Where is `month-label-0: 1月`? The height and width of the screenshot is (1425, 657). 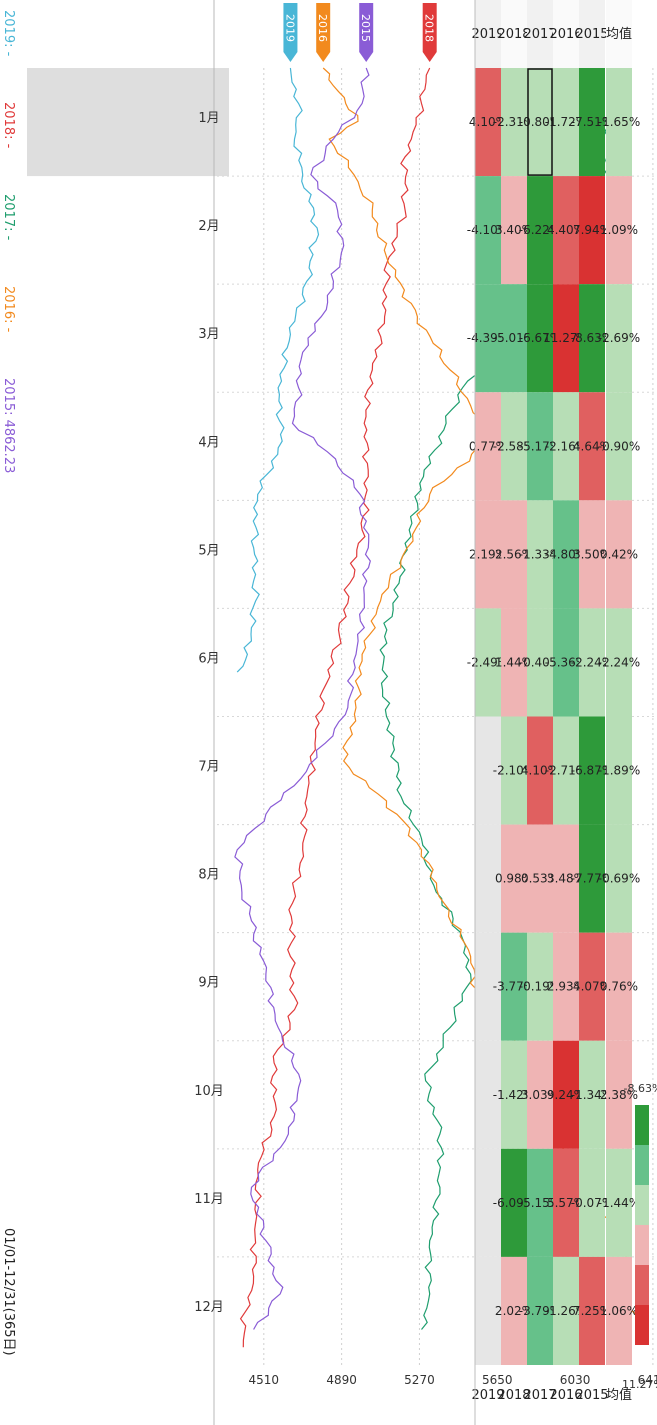 month-label-0: 1月 is located at coordinates (208, 118).